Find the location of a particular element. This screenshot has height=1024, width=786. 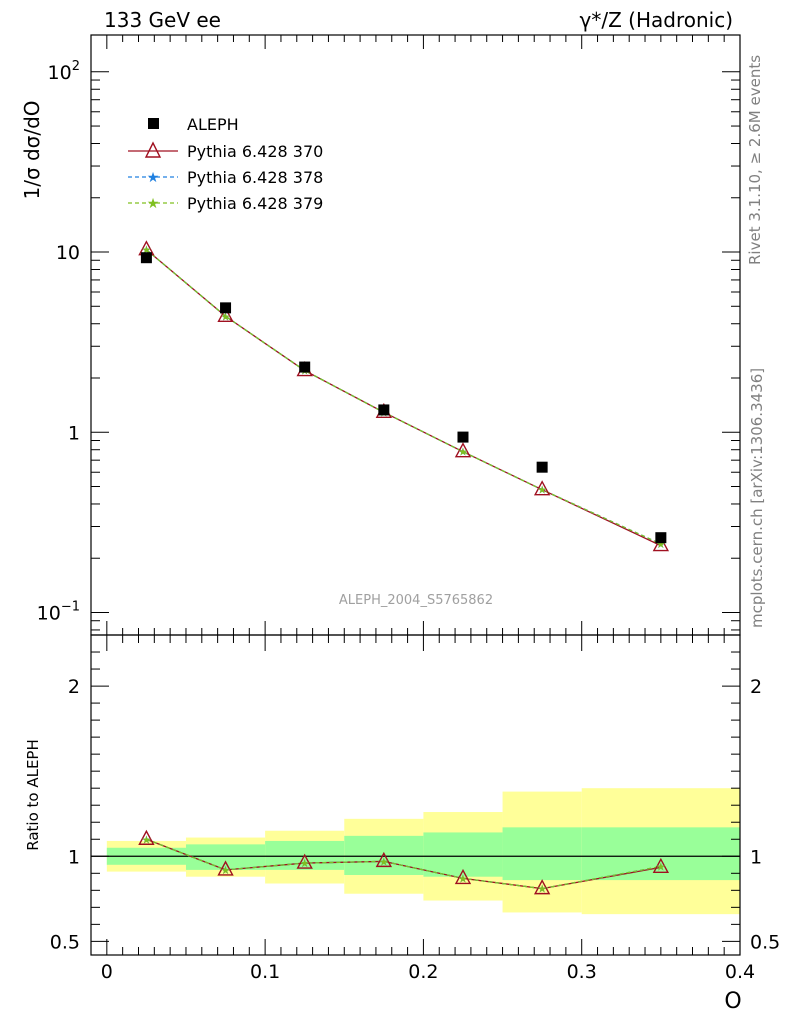

ratio-y-tick-label: 1 is located at coordinates (74, 857).